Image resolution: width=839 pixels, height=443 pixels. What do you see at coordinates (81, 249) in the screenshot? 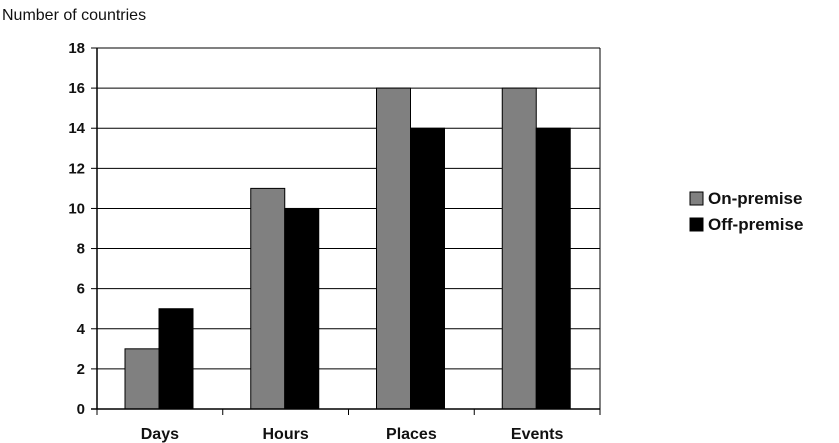
I see `y-tick-label: 8` at bounding box center [81, 249].